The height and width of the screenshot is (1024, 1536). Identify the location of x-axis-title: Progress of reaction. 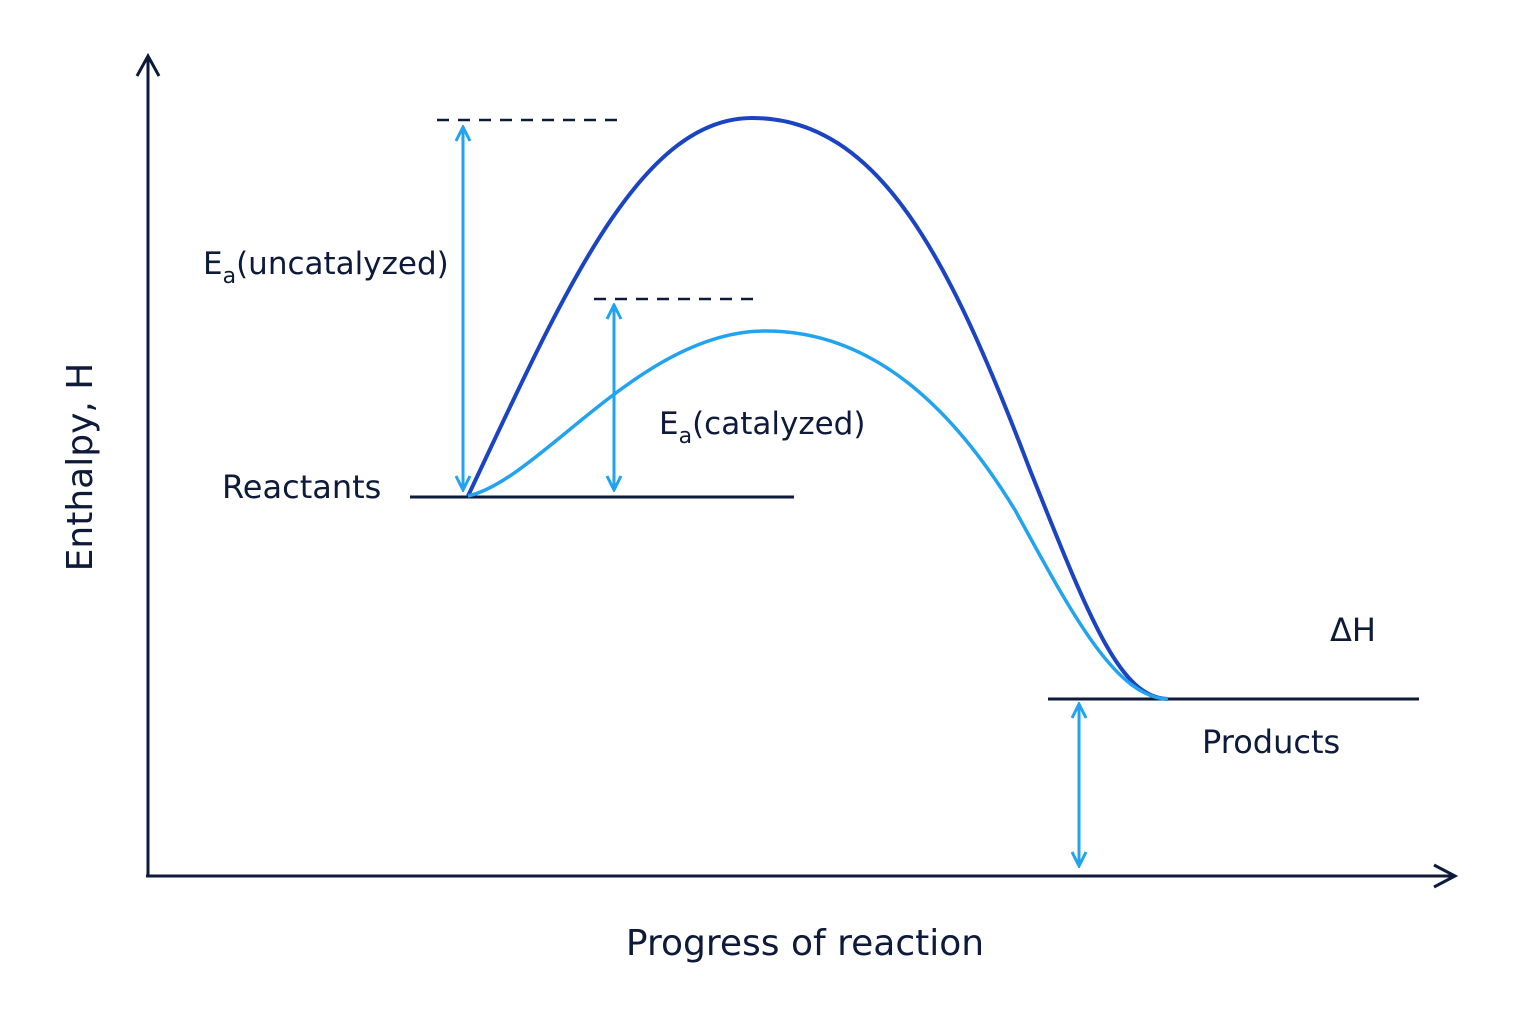
(805, 943).